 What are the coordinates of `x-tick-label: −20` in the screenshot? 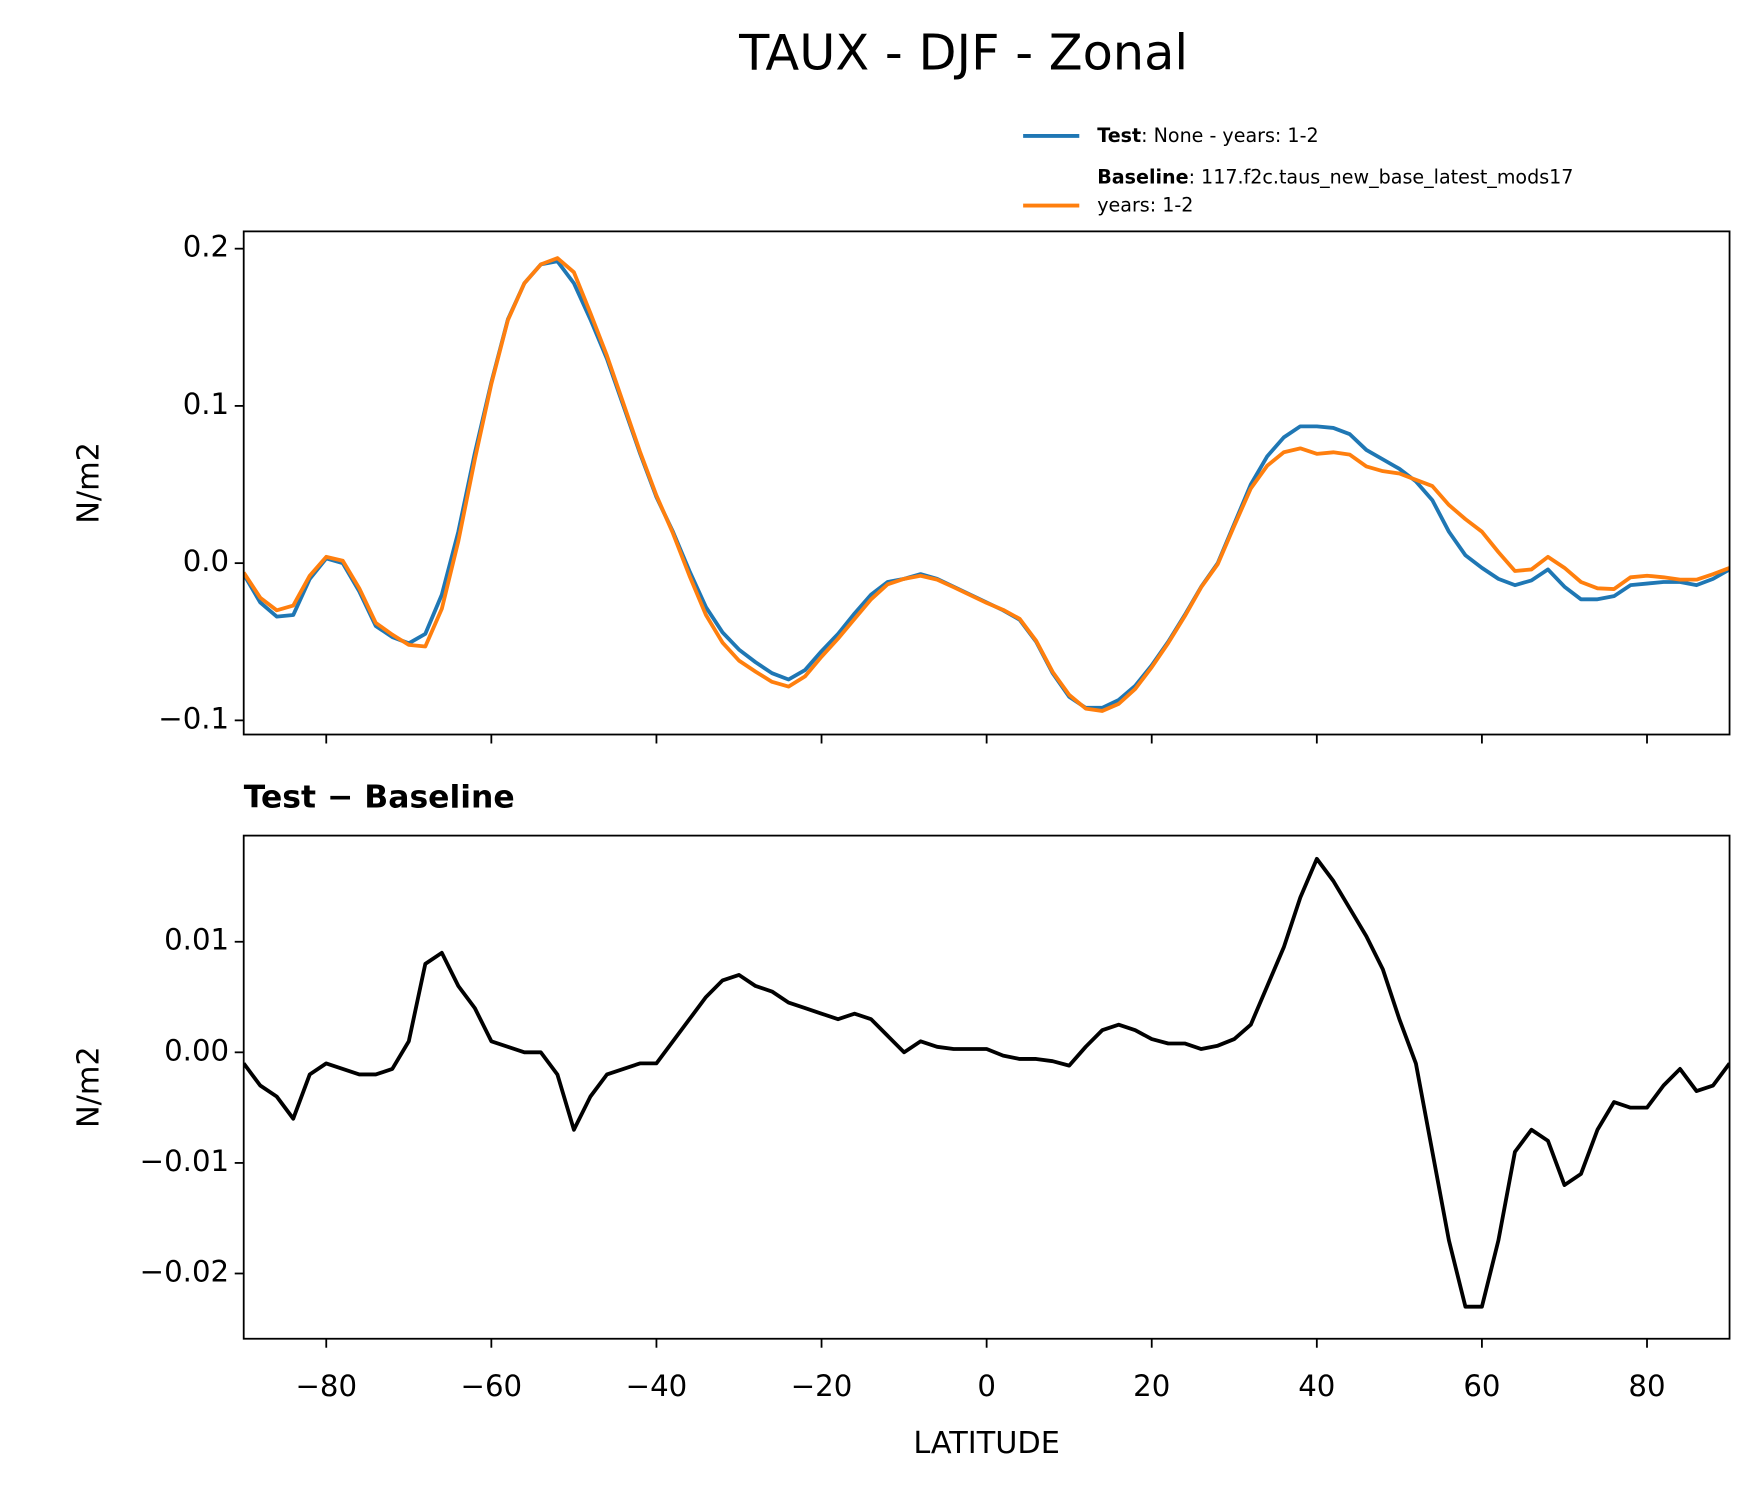 It's located at (822, 1386).